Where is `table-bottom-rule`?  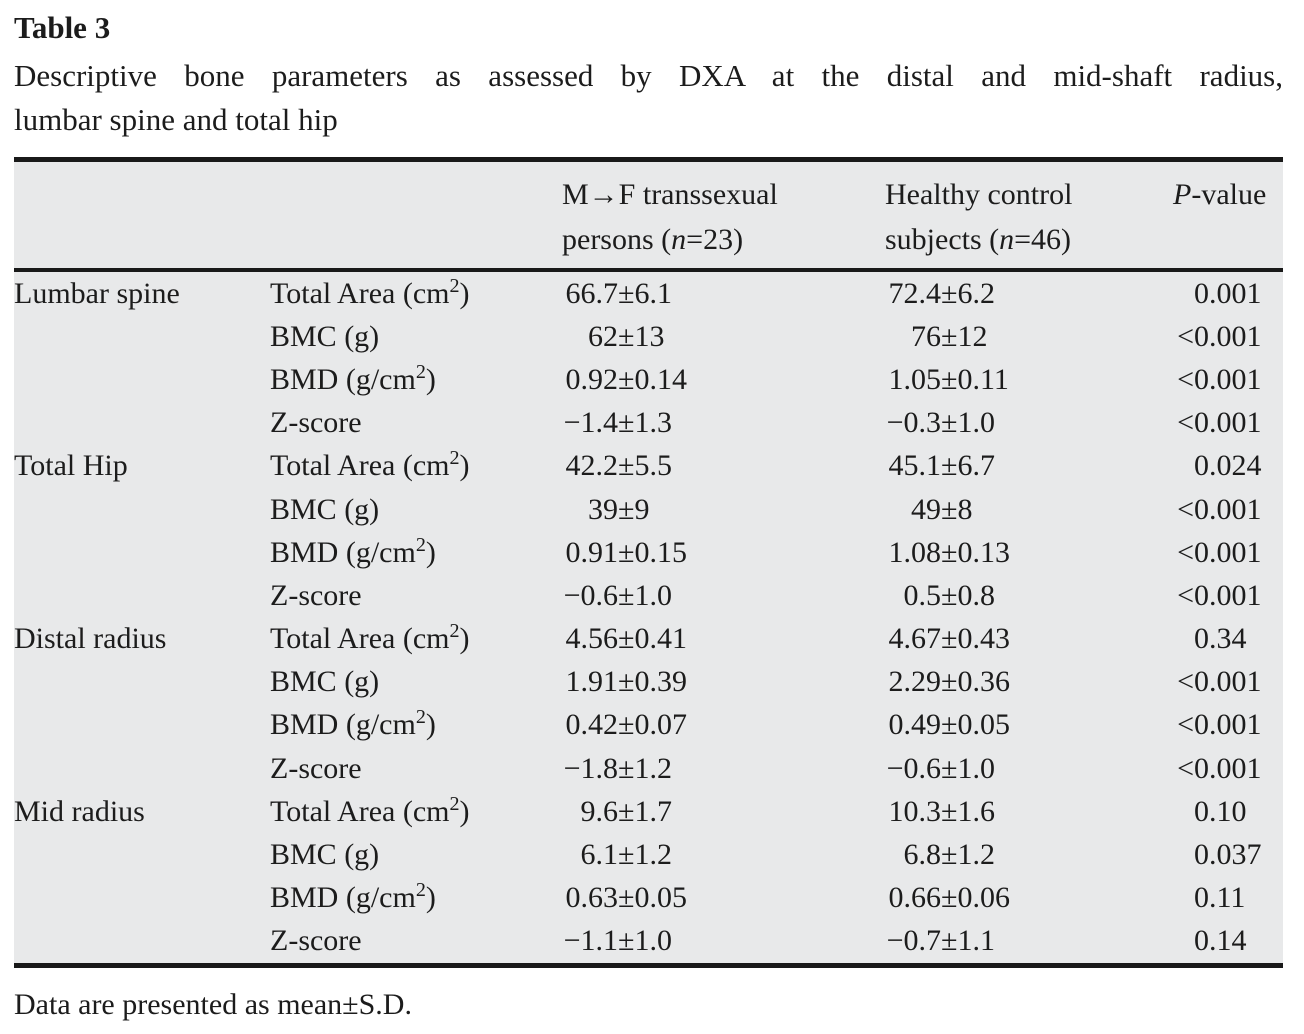
table-bottom-rule is located at coordinates (648, 965).